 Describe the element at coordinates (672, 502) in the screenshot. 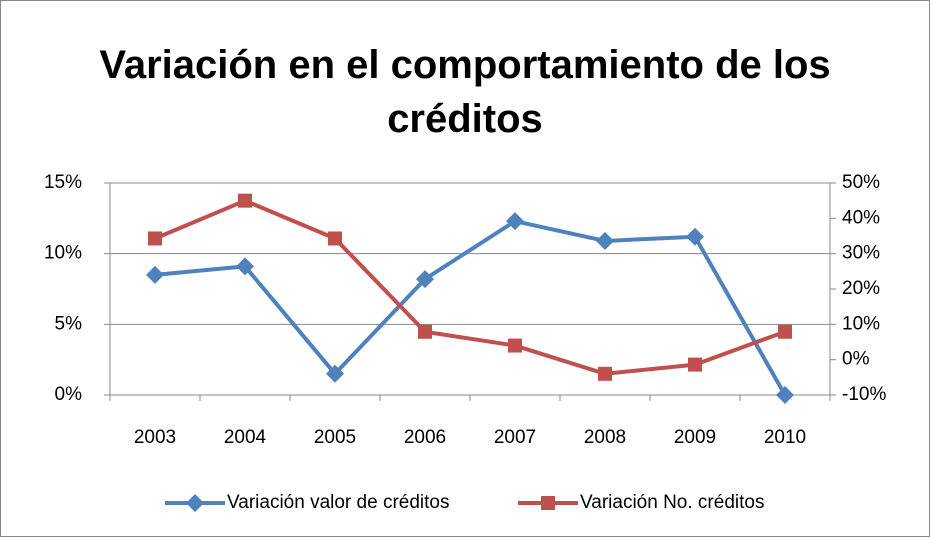

I see `legend-label: Variación No. créditos` at that location.